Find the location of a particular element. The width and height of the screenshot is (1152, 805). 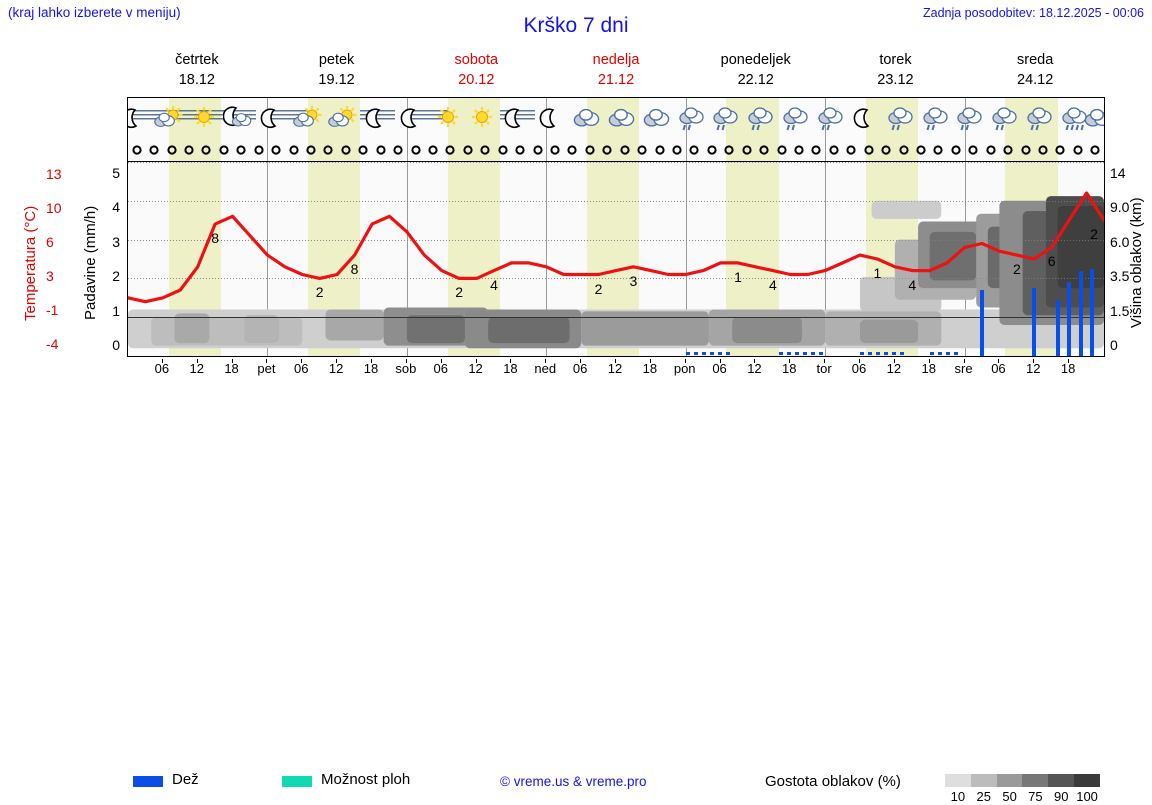

cloud-density-tick-label: 25 is located at coordinates (983, 796).